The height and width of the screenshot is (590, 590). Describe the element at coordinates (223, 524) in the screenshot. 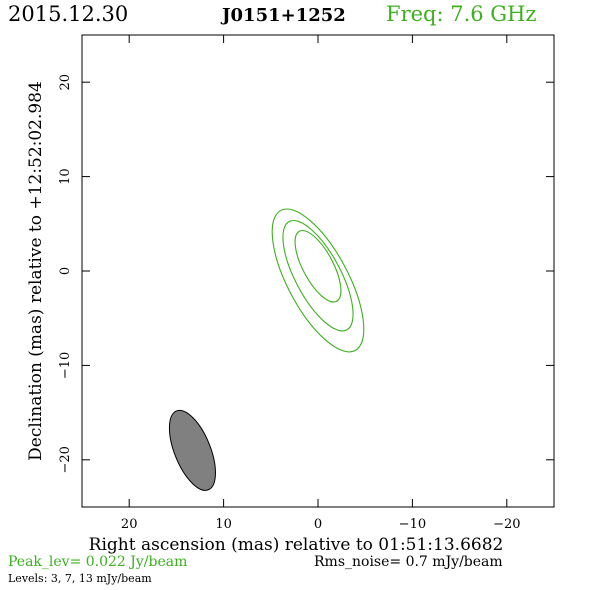

I see `x-tick-label: 10` at that location.